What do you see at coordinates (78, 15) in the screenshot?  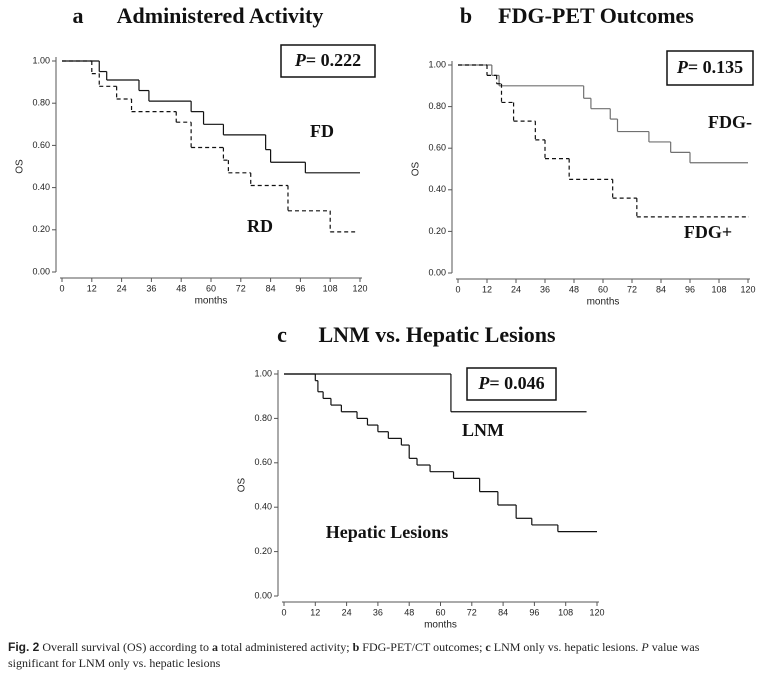 I see `panel-label: a` at bounding box center [78, 15].